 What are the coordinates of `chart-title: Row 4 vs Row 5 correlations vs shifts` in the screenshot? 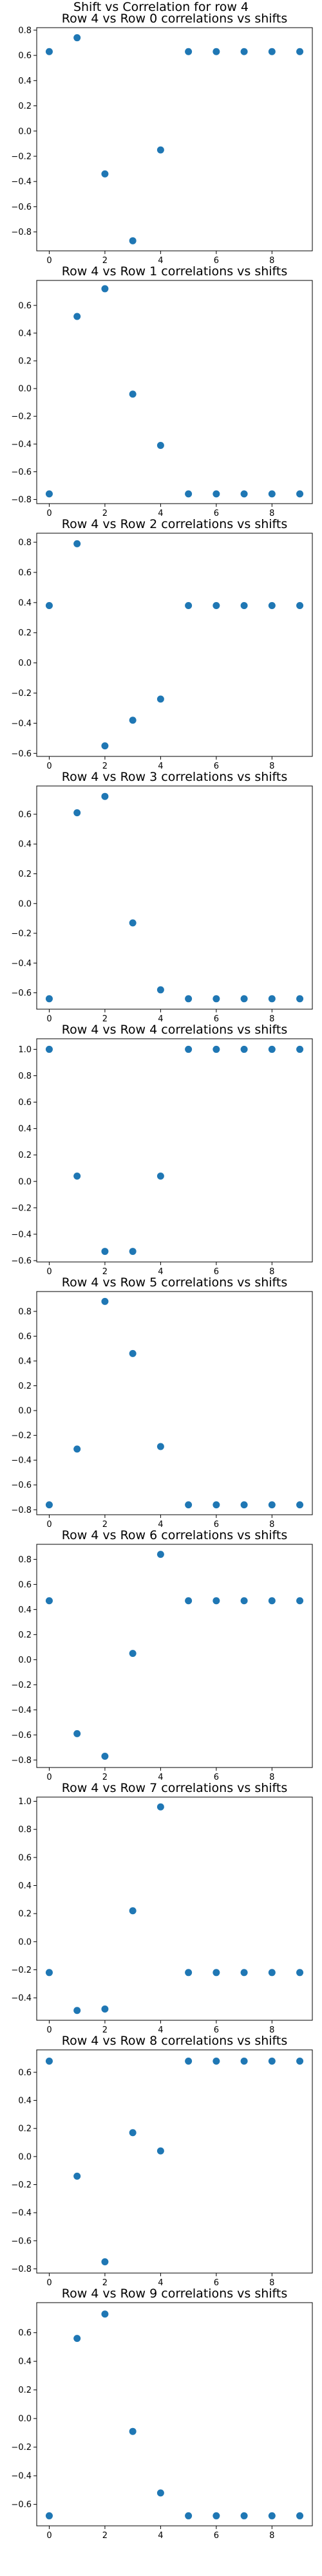 It's located at (175, 1282).